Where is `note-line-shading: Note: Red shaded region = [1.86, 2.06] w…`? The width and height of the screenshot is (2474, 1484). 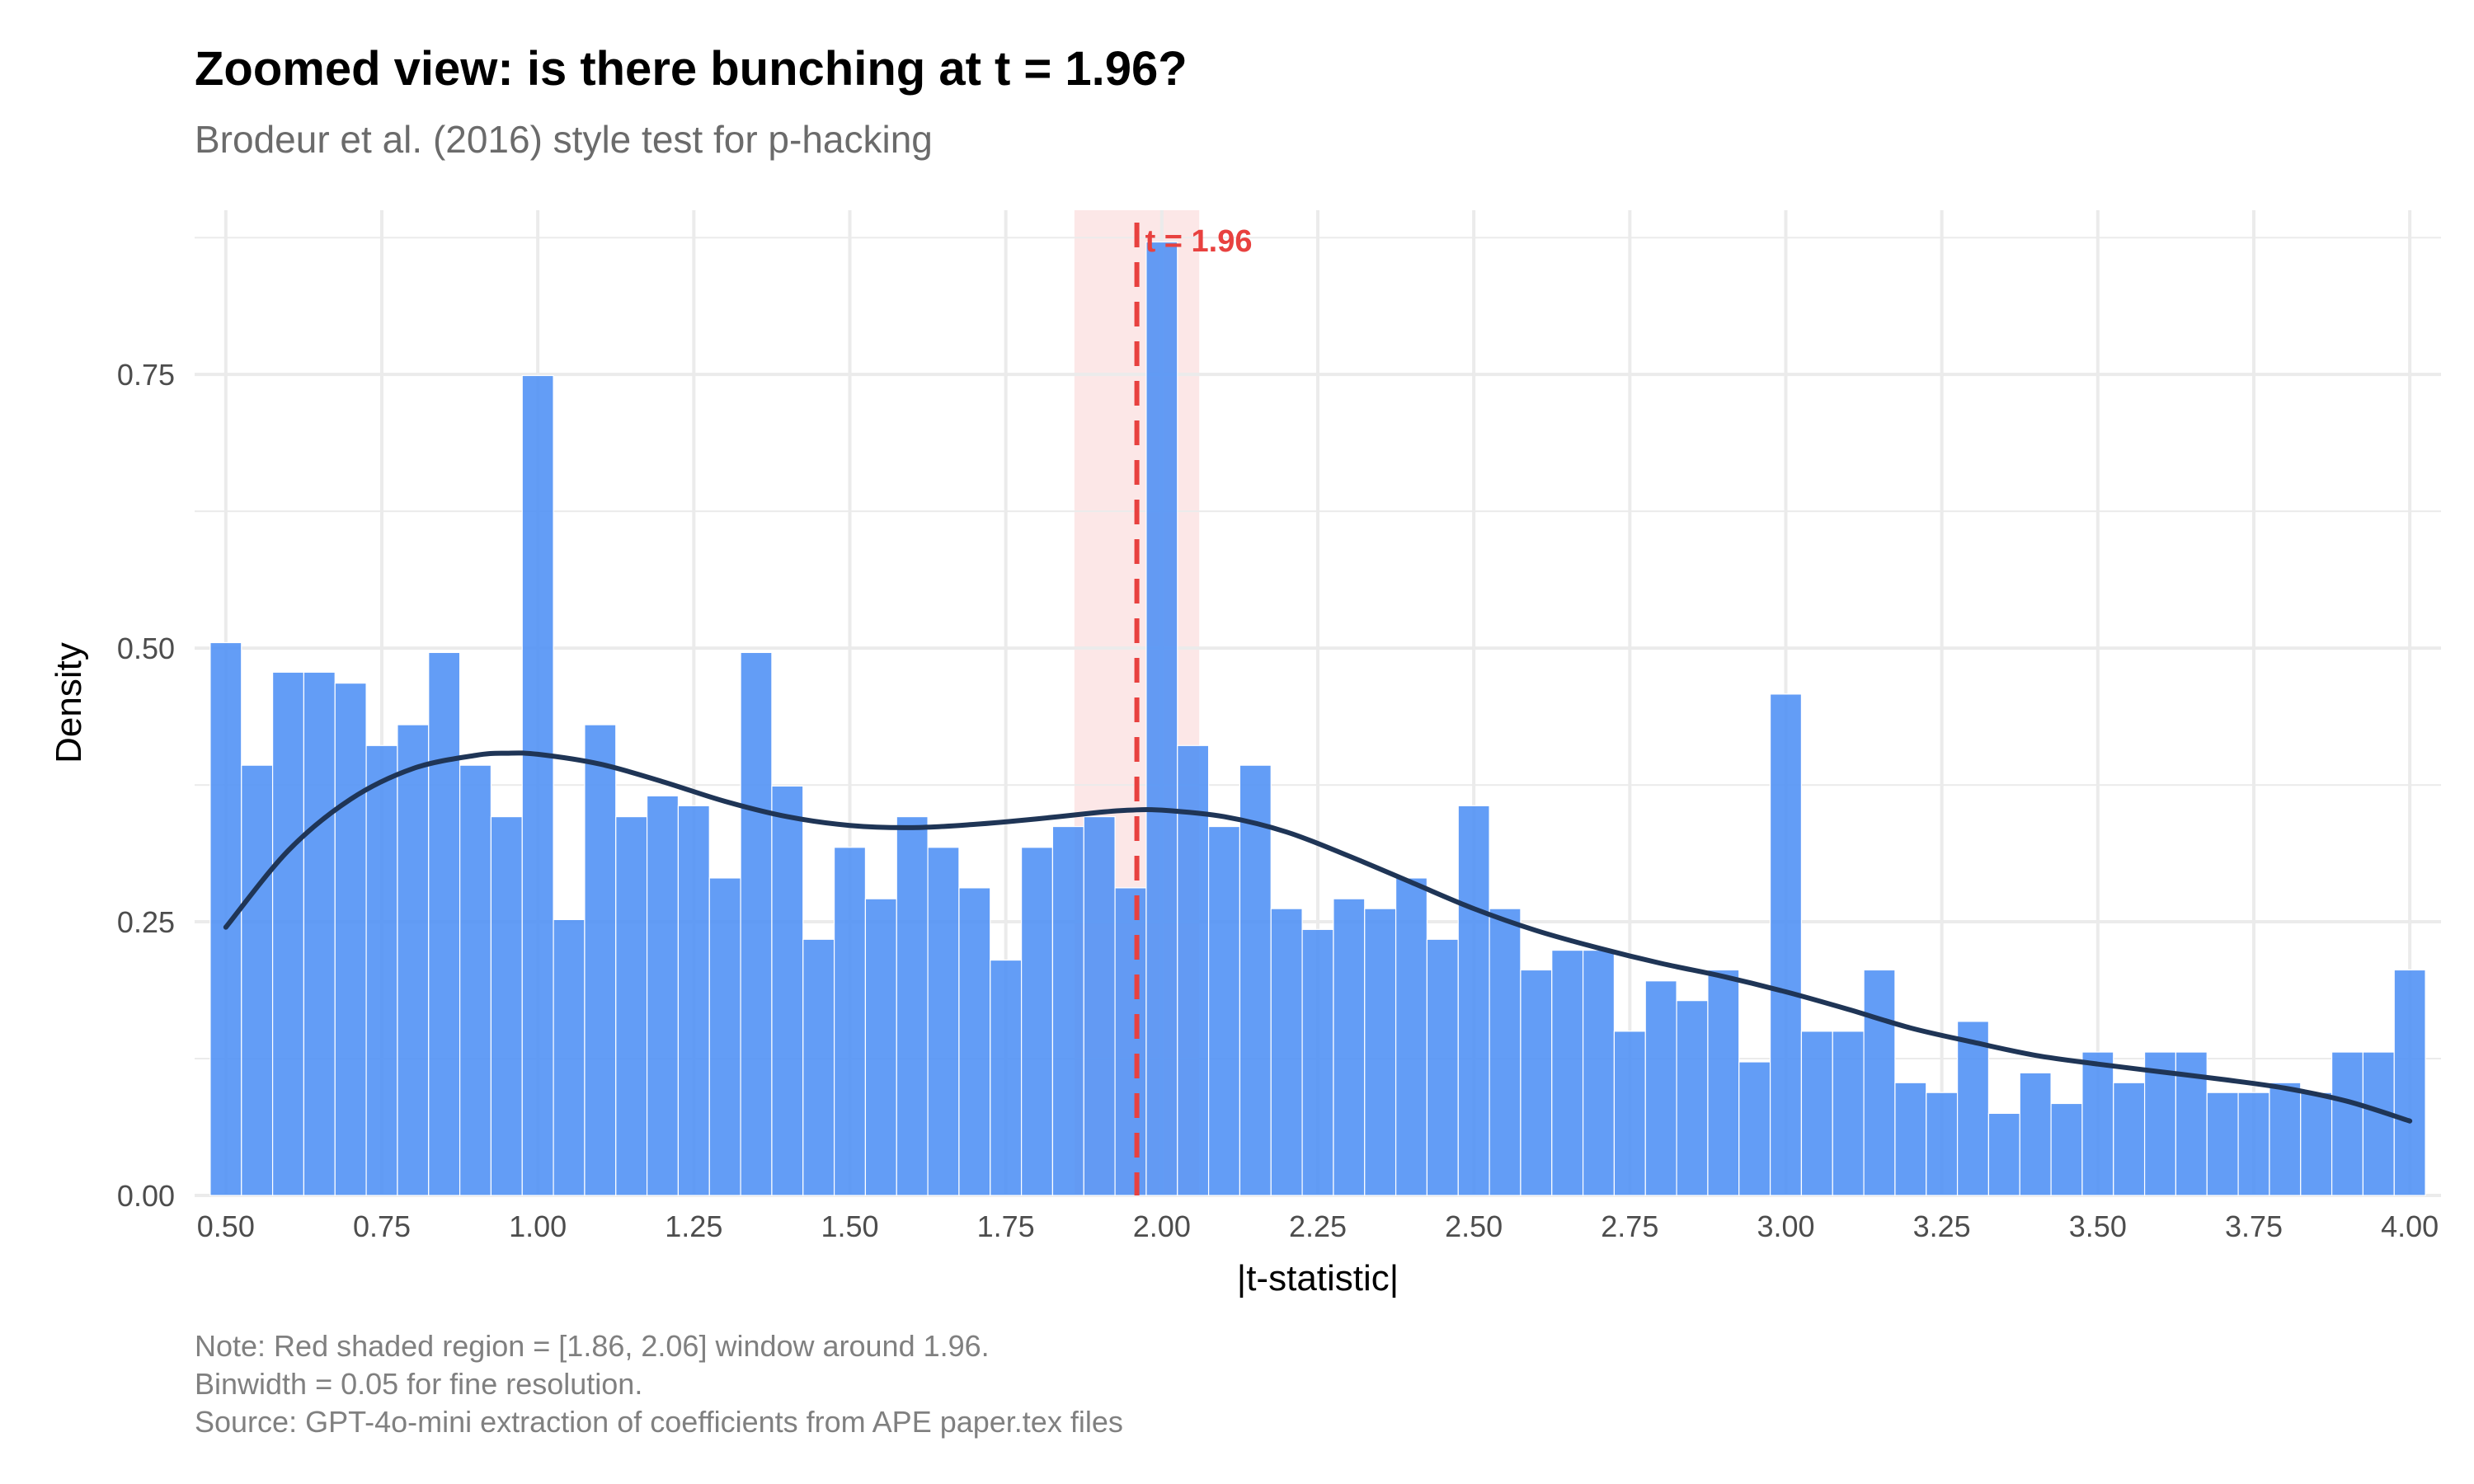 note-line-shading: Note: Red shaded region = [1.86, 2.06] w… is located at coordinates (592, 1346).